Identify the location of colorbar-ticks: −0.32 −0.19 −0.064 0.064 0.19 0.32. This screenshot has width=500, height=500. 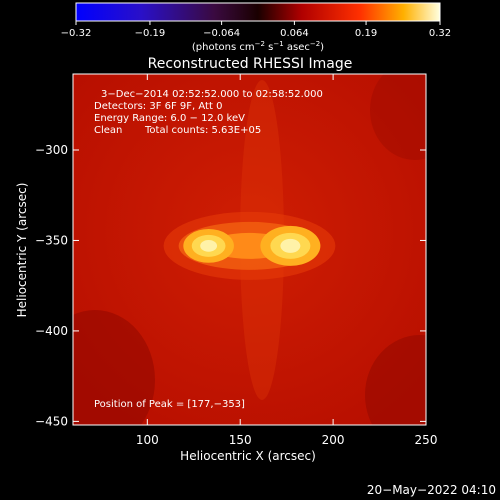
(256, 30).